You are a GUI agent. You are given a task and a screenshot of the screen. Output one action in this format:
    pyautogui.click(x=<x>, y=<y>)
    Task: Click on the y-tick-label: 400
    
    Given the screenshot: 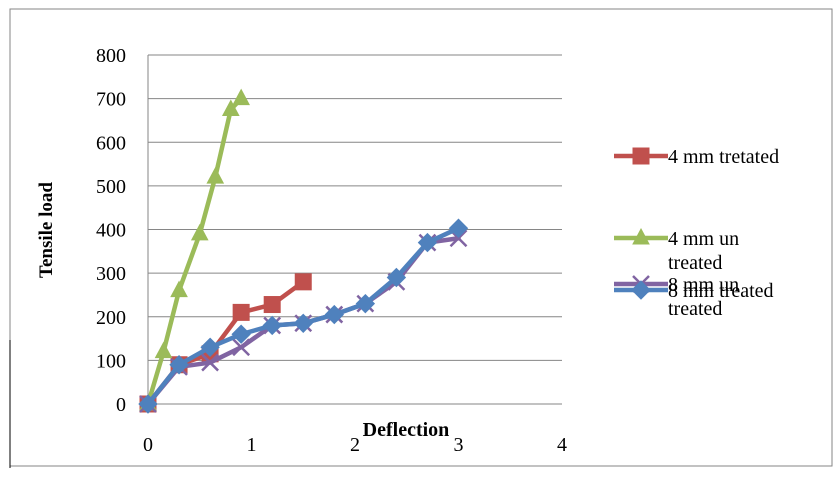 What is the action you would take?
    pyautogui.click(x=111, y=231)
    